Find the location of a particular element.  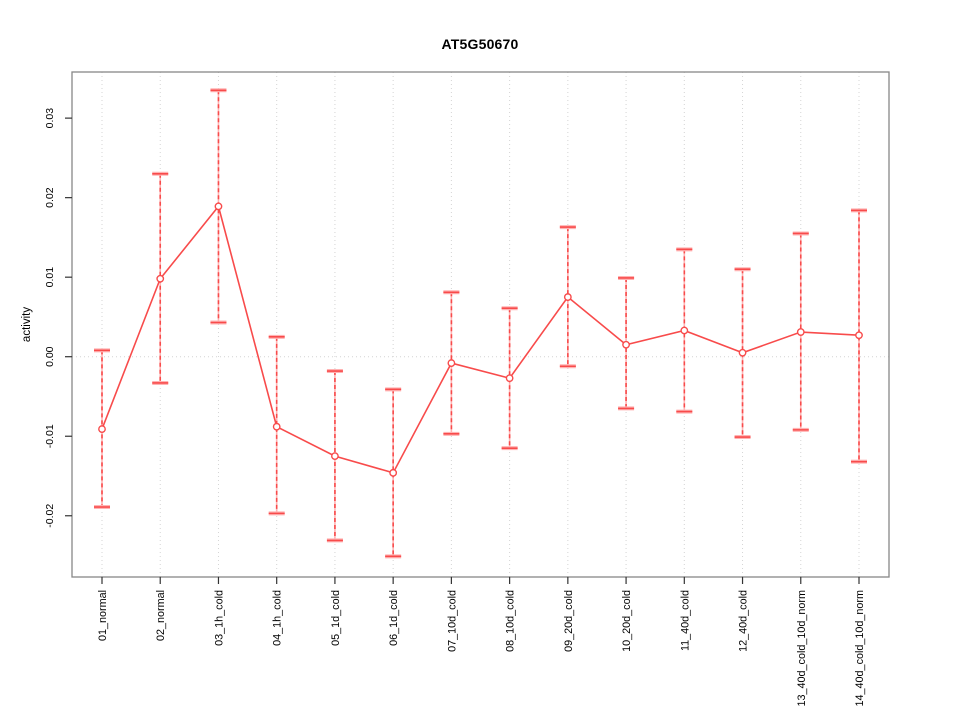

y-tick-label: 0.01 is located at coordinates (50, 277).